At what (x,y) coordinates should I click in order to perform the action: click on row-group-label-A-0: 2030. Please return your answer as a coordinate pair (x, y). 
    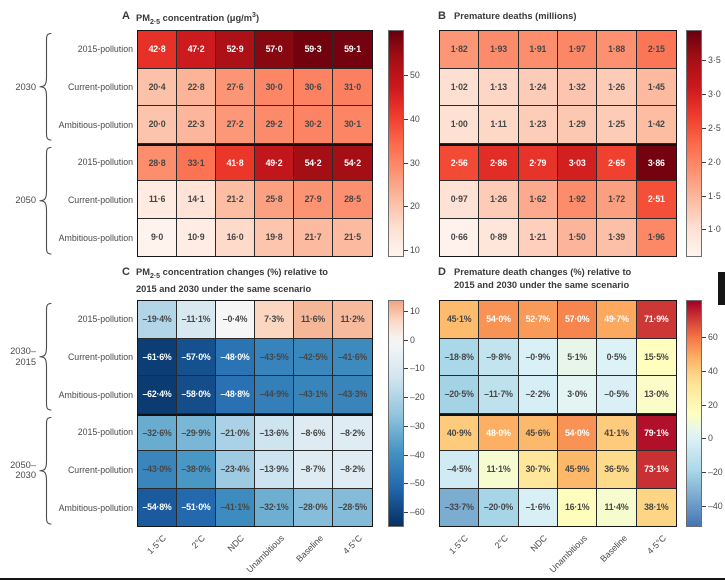
    Looking at the image, I should click on (25, 86).